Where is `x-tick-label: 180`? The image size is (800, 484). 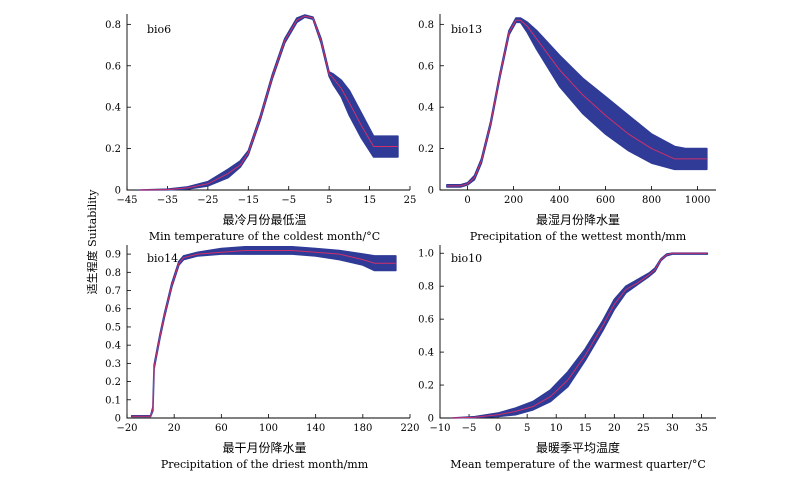
x-tick-label: 180 is located at coordinates (362, 428).